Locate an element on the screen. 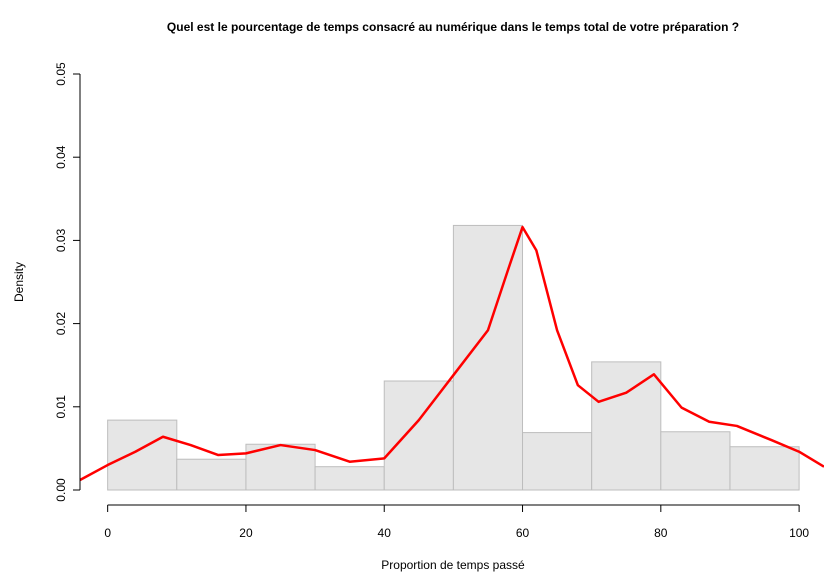 Image resolution: width=824 pixels, height=577 pixels. x-axis-label: Proportion de temps passé is located at coordinates (453, 565).